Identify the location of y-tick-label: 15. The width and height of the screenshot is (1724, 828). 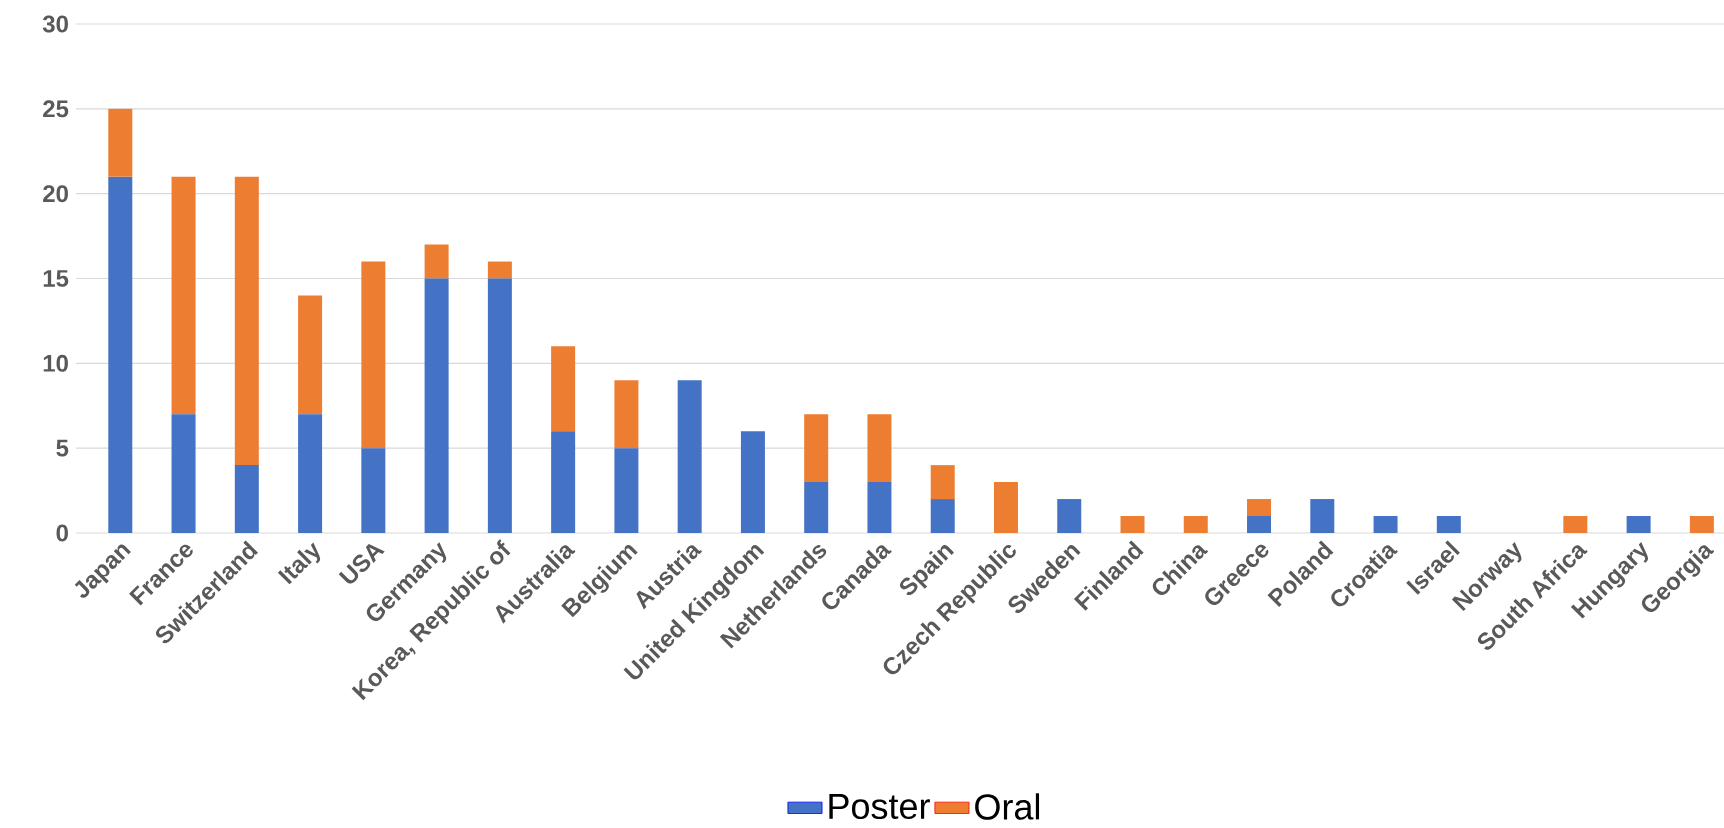
(56, 278).